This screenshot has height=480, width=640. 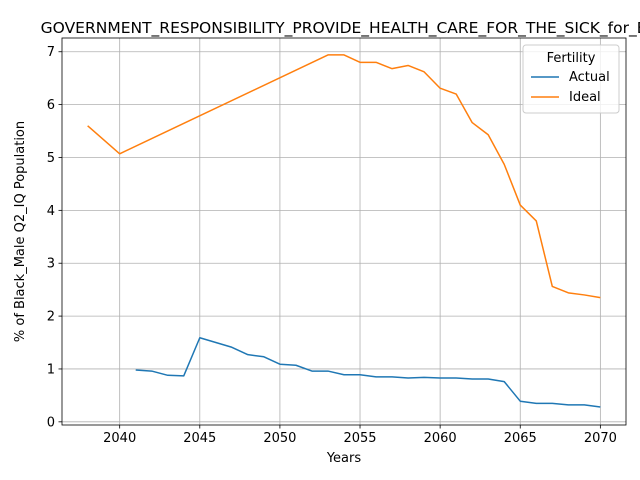 What do you see at coordinates (600, 438) in the screenshot?
I see `x-tick-label: 2070` at bounding box center [600, 438].